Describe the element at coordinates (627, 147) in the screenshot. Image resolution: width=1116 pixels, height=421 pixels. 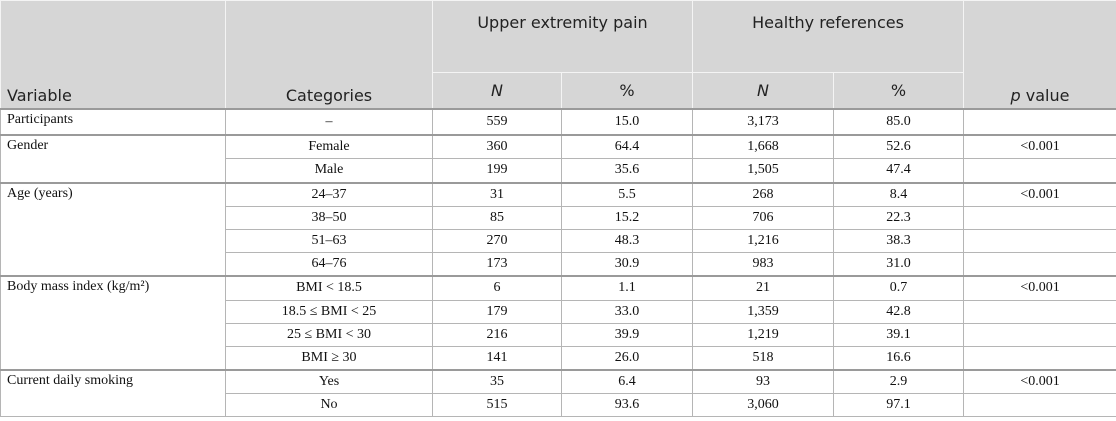
I see `value-cell: 64.4` at that location.